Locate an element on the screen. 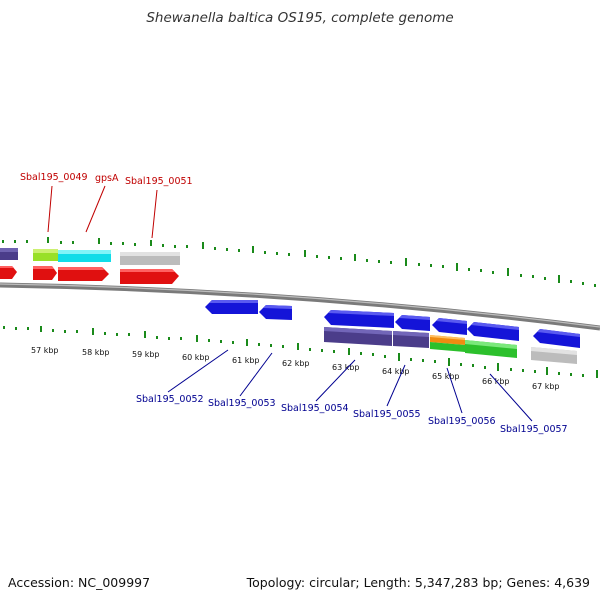 The height and width of the screenshot is (600, 600). gene-label-sbal195-0051: Sbal195_0051 is located at coordinates (159, 181).